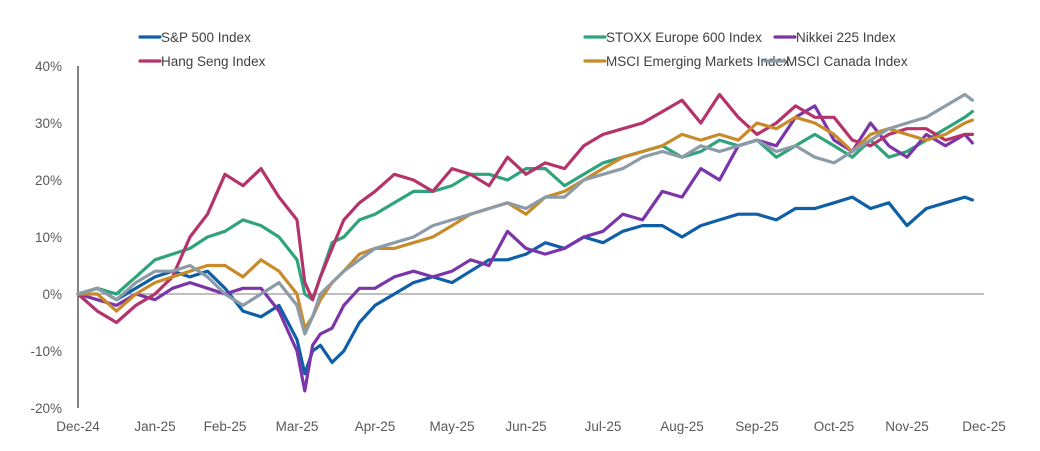  I want to click on x-tick-label: Aug-25, so click(682, 426).